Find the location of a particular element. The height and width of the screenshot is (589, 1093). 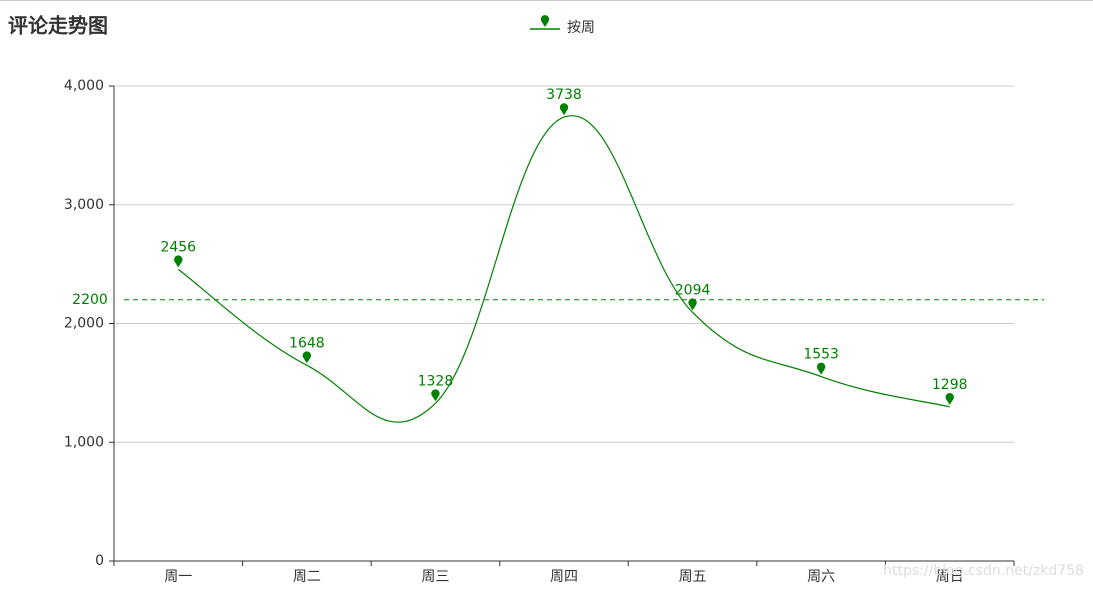

y-tick-label: 4,000 is located at coordinates (84, 86).